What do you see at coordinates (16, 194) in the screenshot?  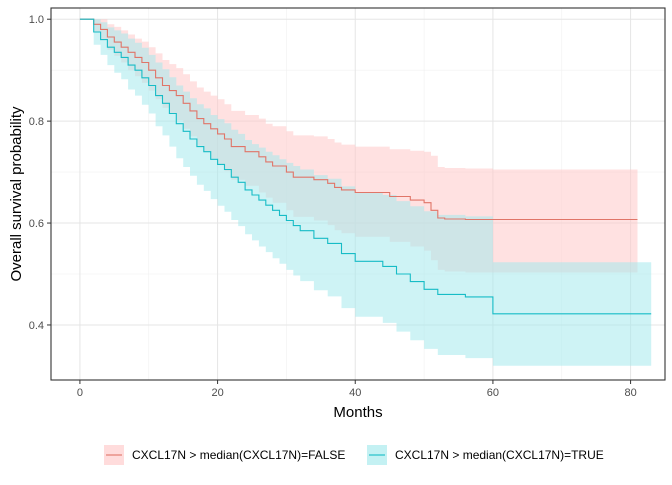 I see `y-axis-title: Overall survival probability` at bounding box center [16, 194].